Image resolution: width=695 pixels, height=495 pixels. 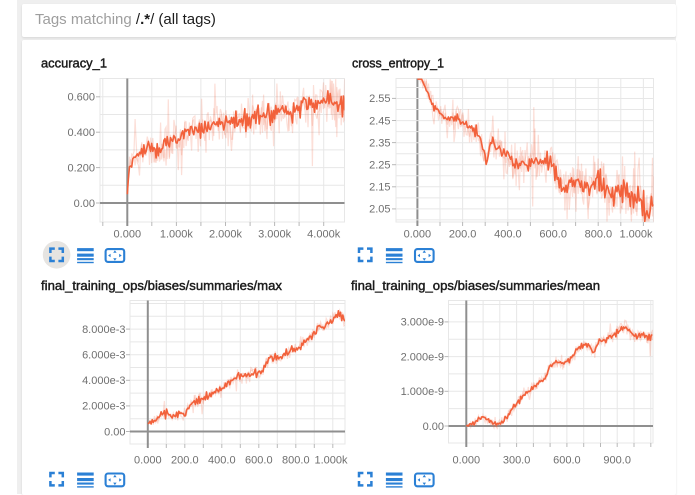 What do you see at coordinates (74, 63) in the screenshot?
I see `svg-text: accuracy_1` at bounding box center [74, 63].